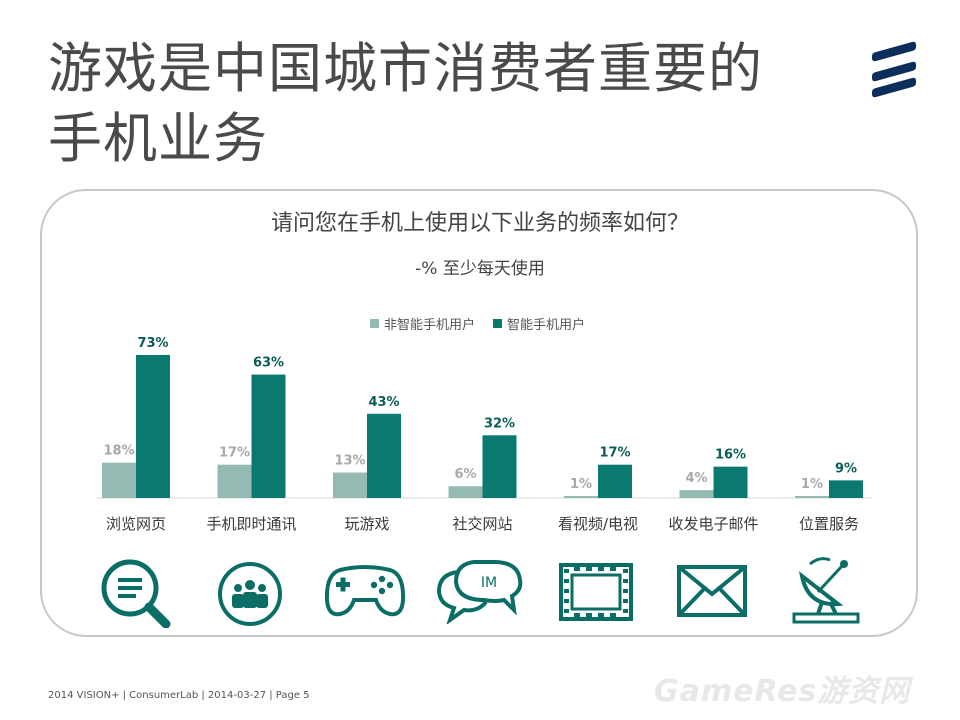  Describe the element at coordinates (136, 593) in the screenshot. I see `search-icon` at that location.